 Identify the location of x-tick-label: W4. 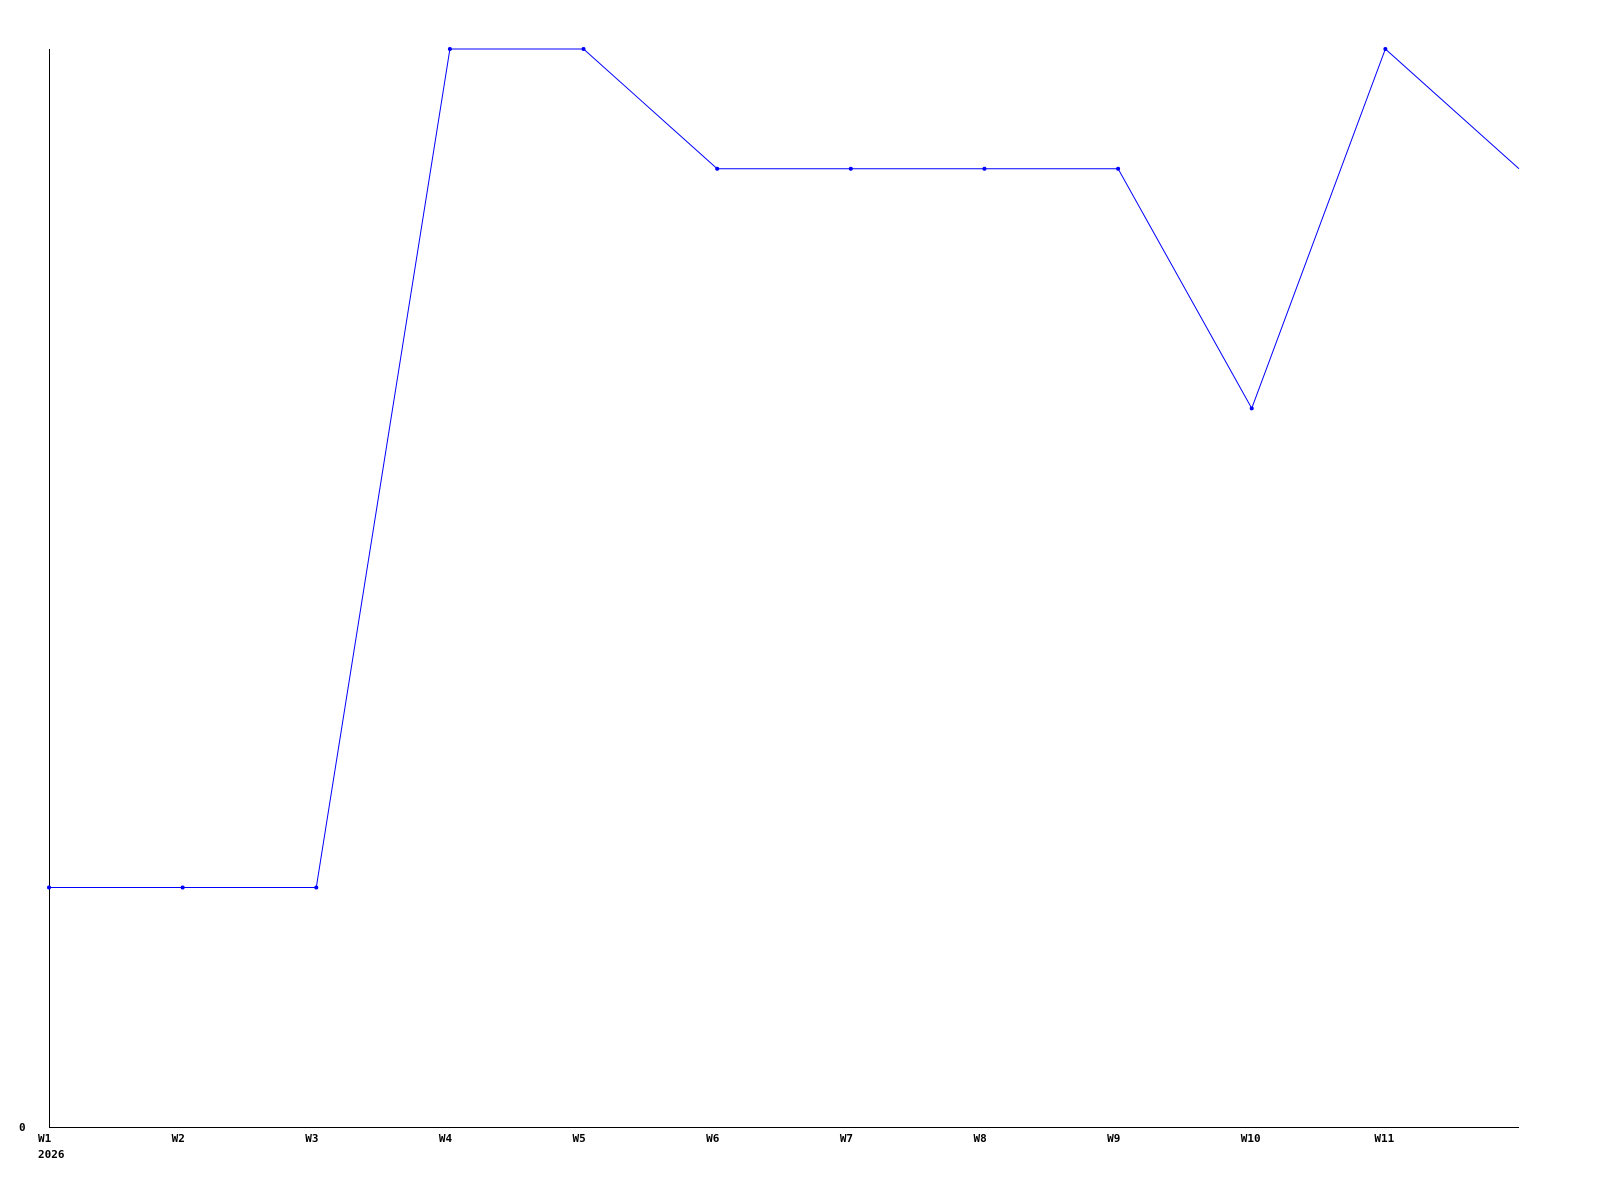
(446, 1138).